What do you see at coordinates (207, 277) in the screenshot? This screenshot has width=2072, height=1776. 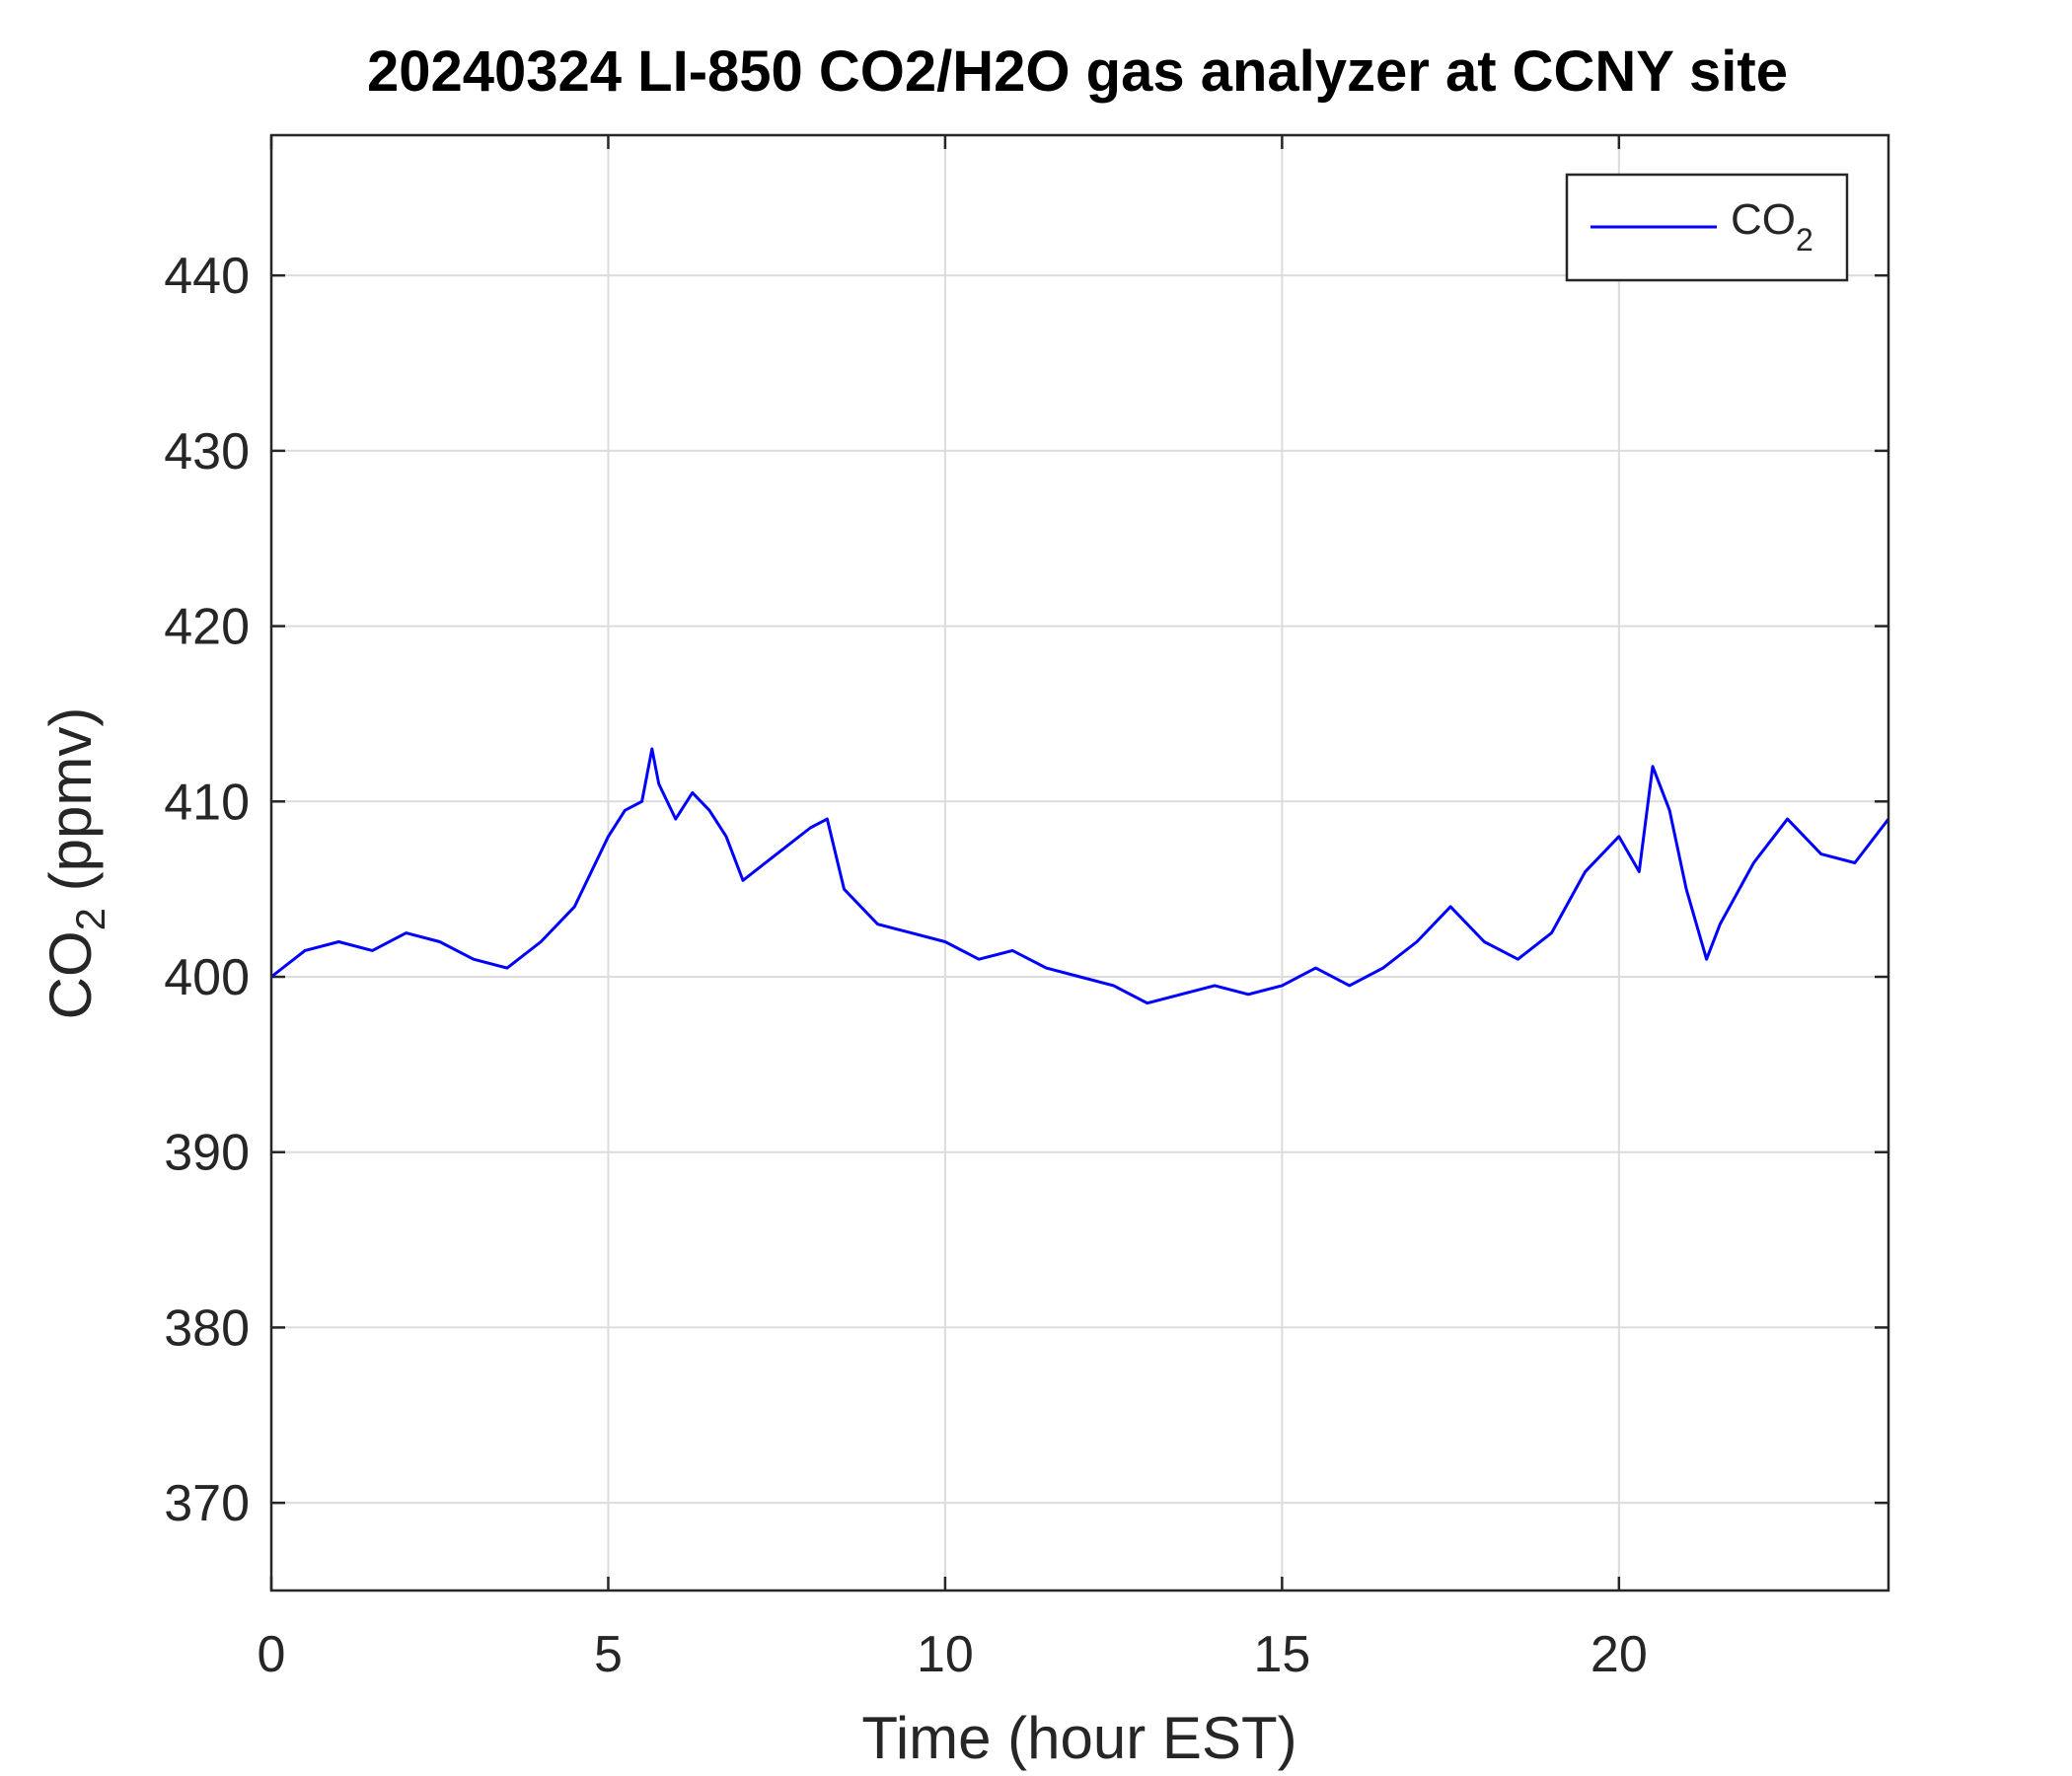 I see `y-tick-label: 440` at bounding box center [207, 277].